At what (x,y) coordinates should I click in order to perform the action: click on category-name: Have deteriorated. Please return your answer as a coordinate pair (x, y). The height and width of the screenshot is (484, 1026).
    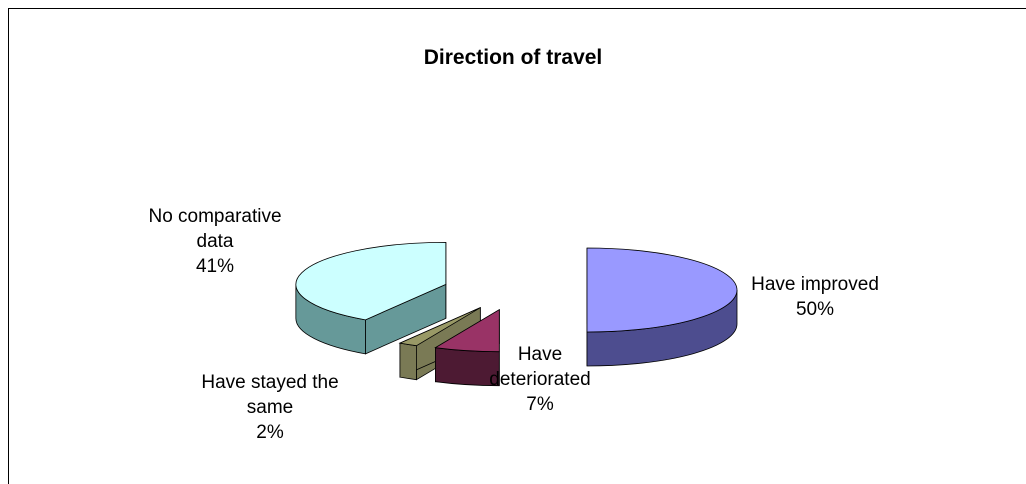
    Looking at the image, I should click on (540, 367).